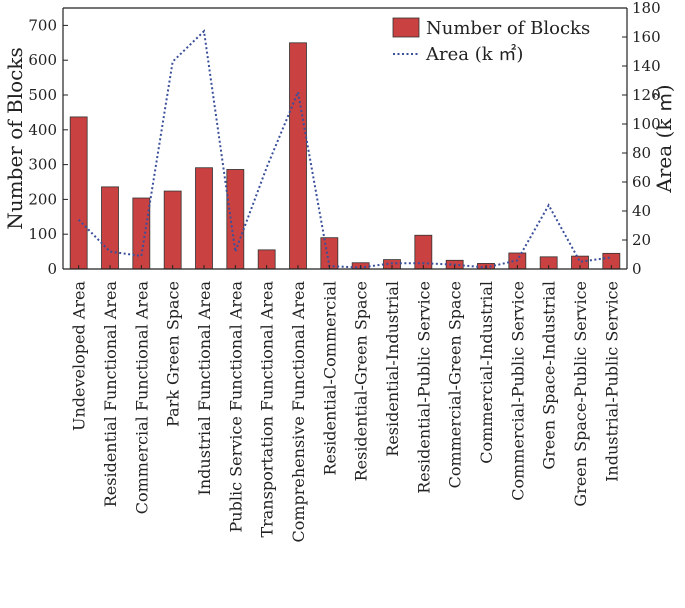  What do you see at coordinates (42, 60) in the screenshot?
I see `left-tick-label: 600` at bounding box center [42, 60].